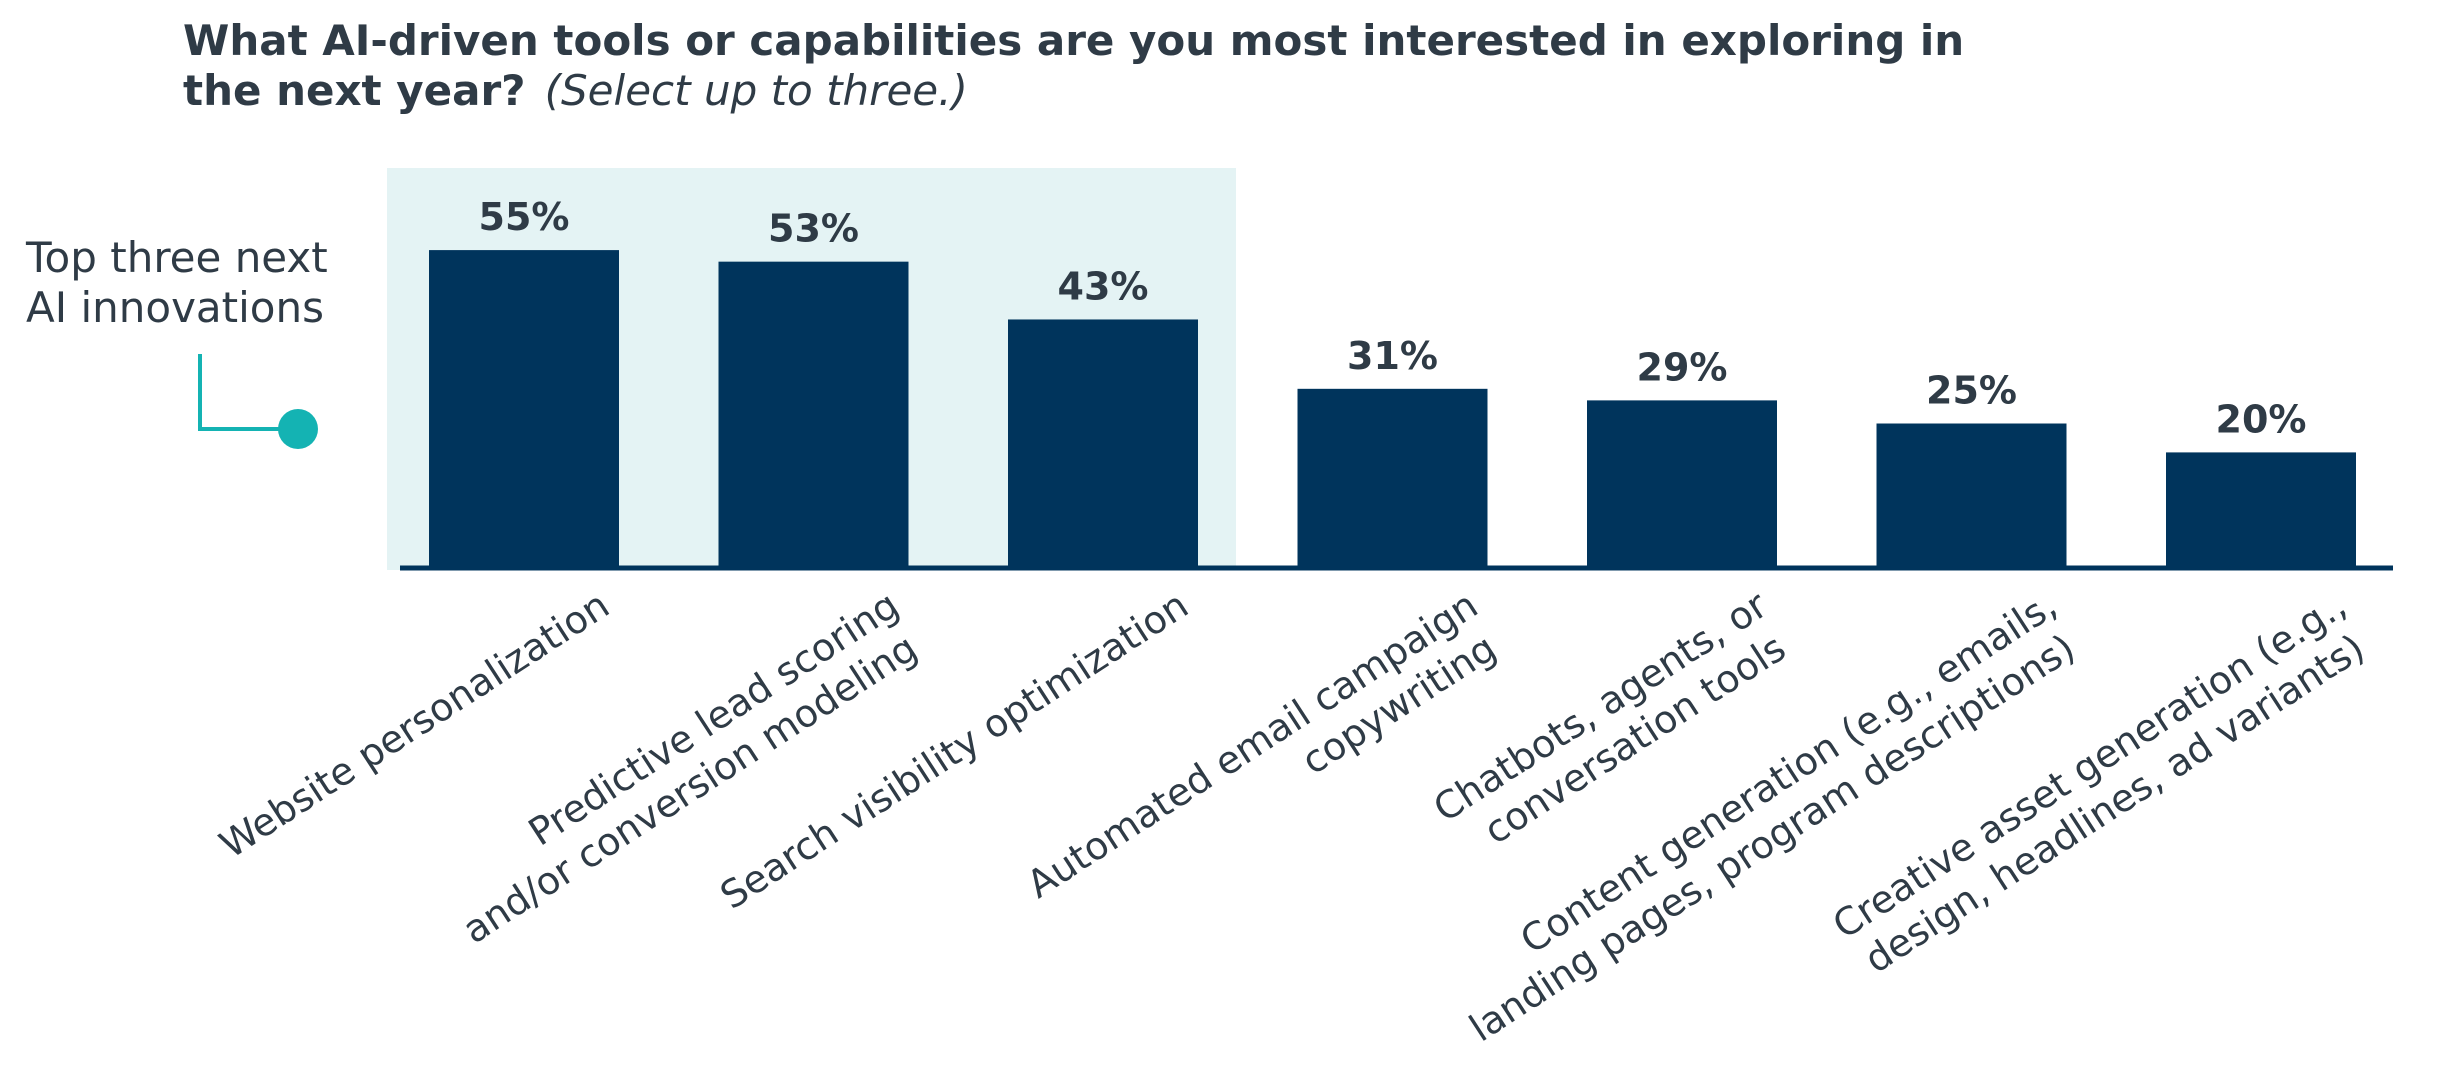 Image resolution: width=2452 pixels, height=1067 pixels. I want to click on callout-label: Top three next AI innovations, so click(183, 282).